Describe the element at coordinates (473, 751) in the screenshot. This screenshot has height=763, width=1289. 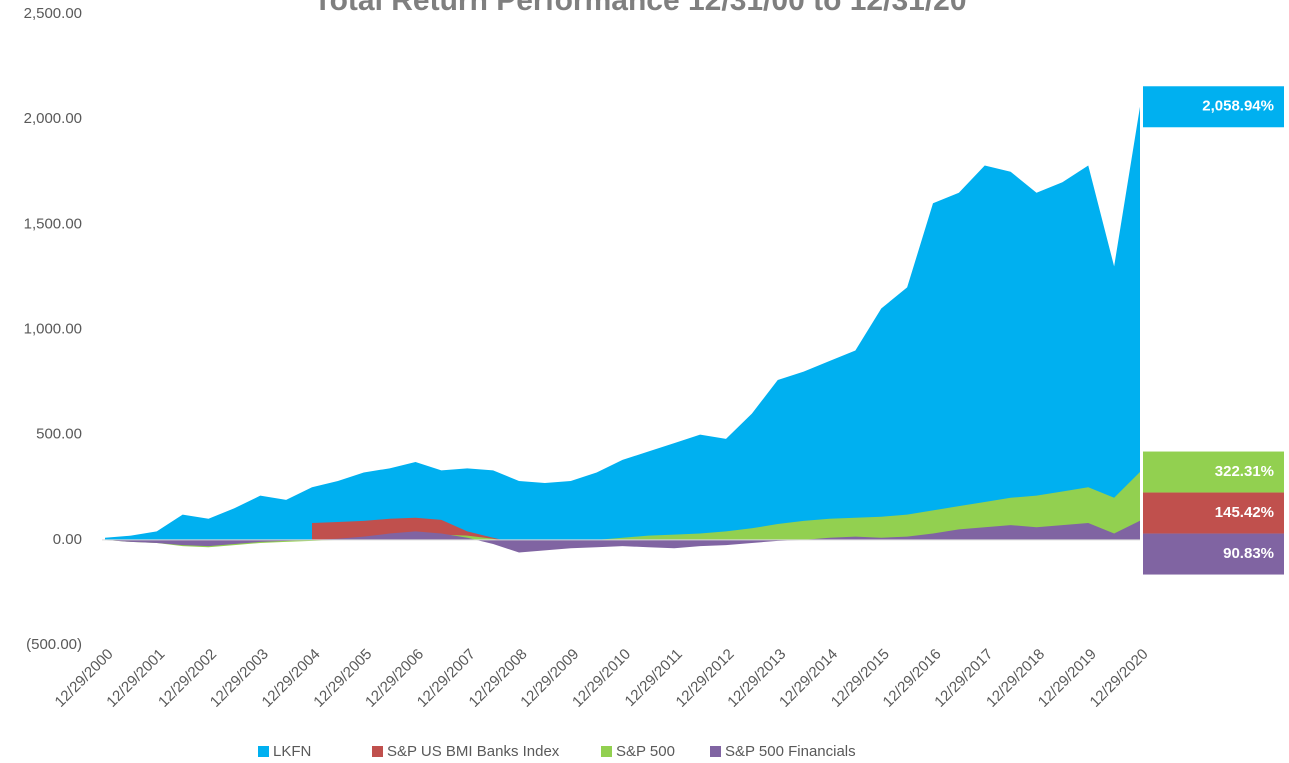
I see `legend-label: S&P US BMI Banks Index` at that location.